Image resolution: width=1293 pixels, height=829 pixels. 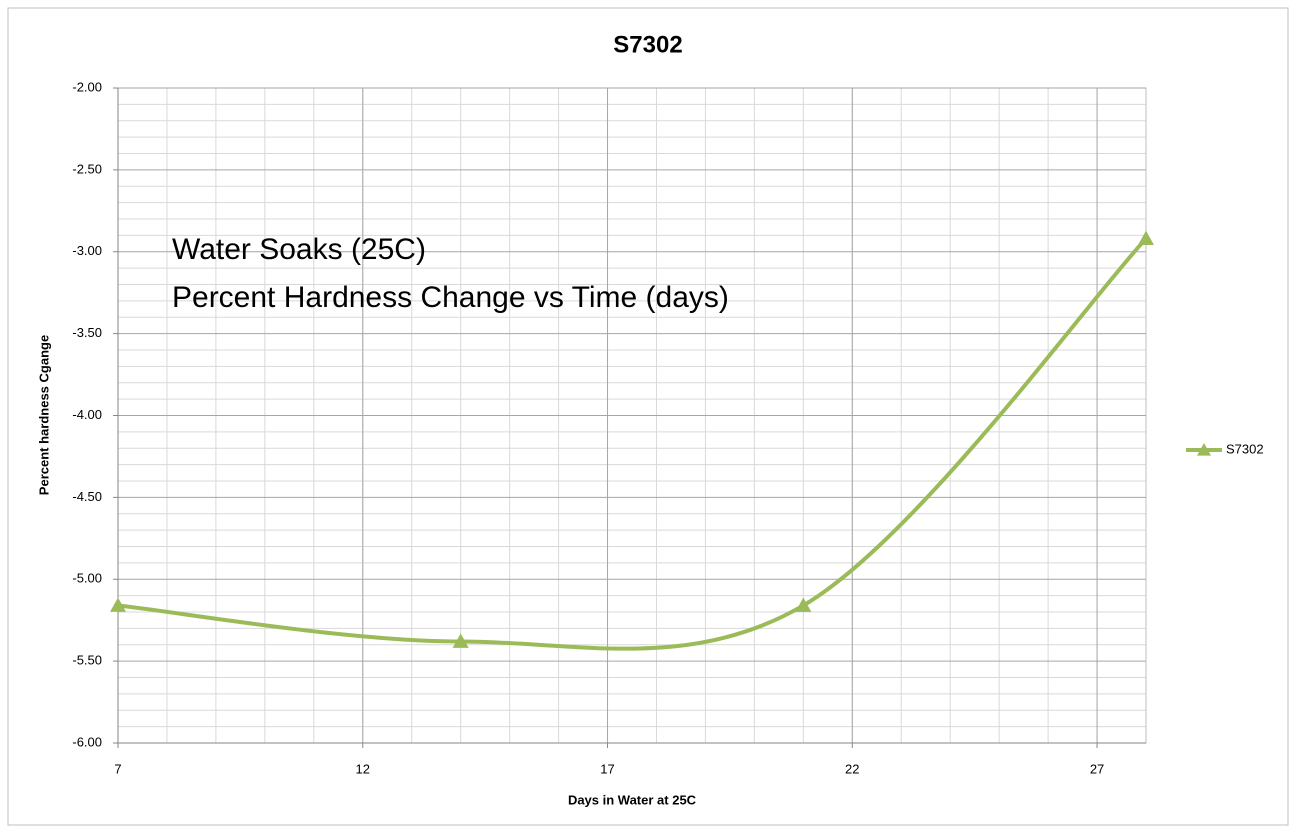 I want to click on y-tick-label: -4.50, so click(x=87, y=496).